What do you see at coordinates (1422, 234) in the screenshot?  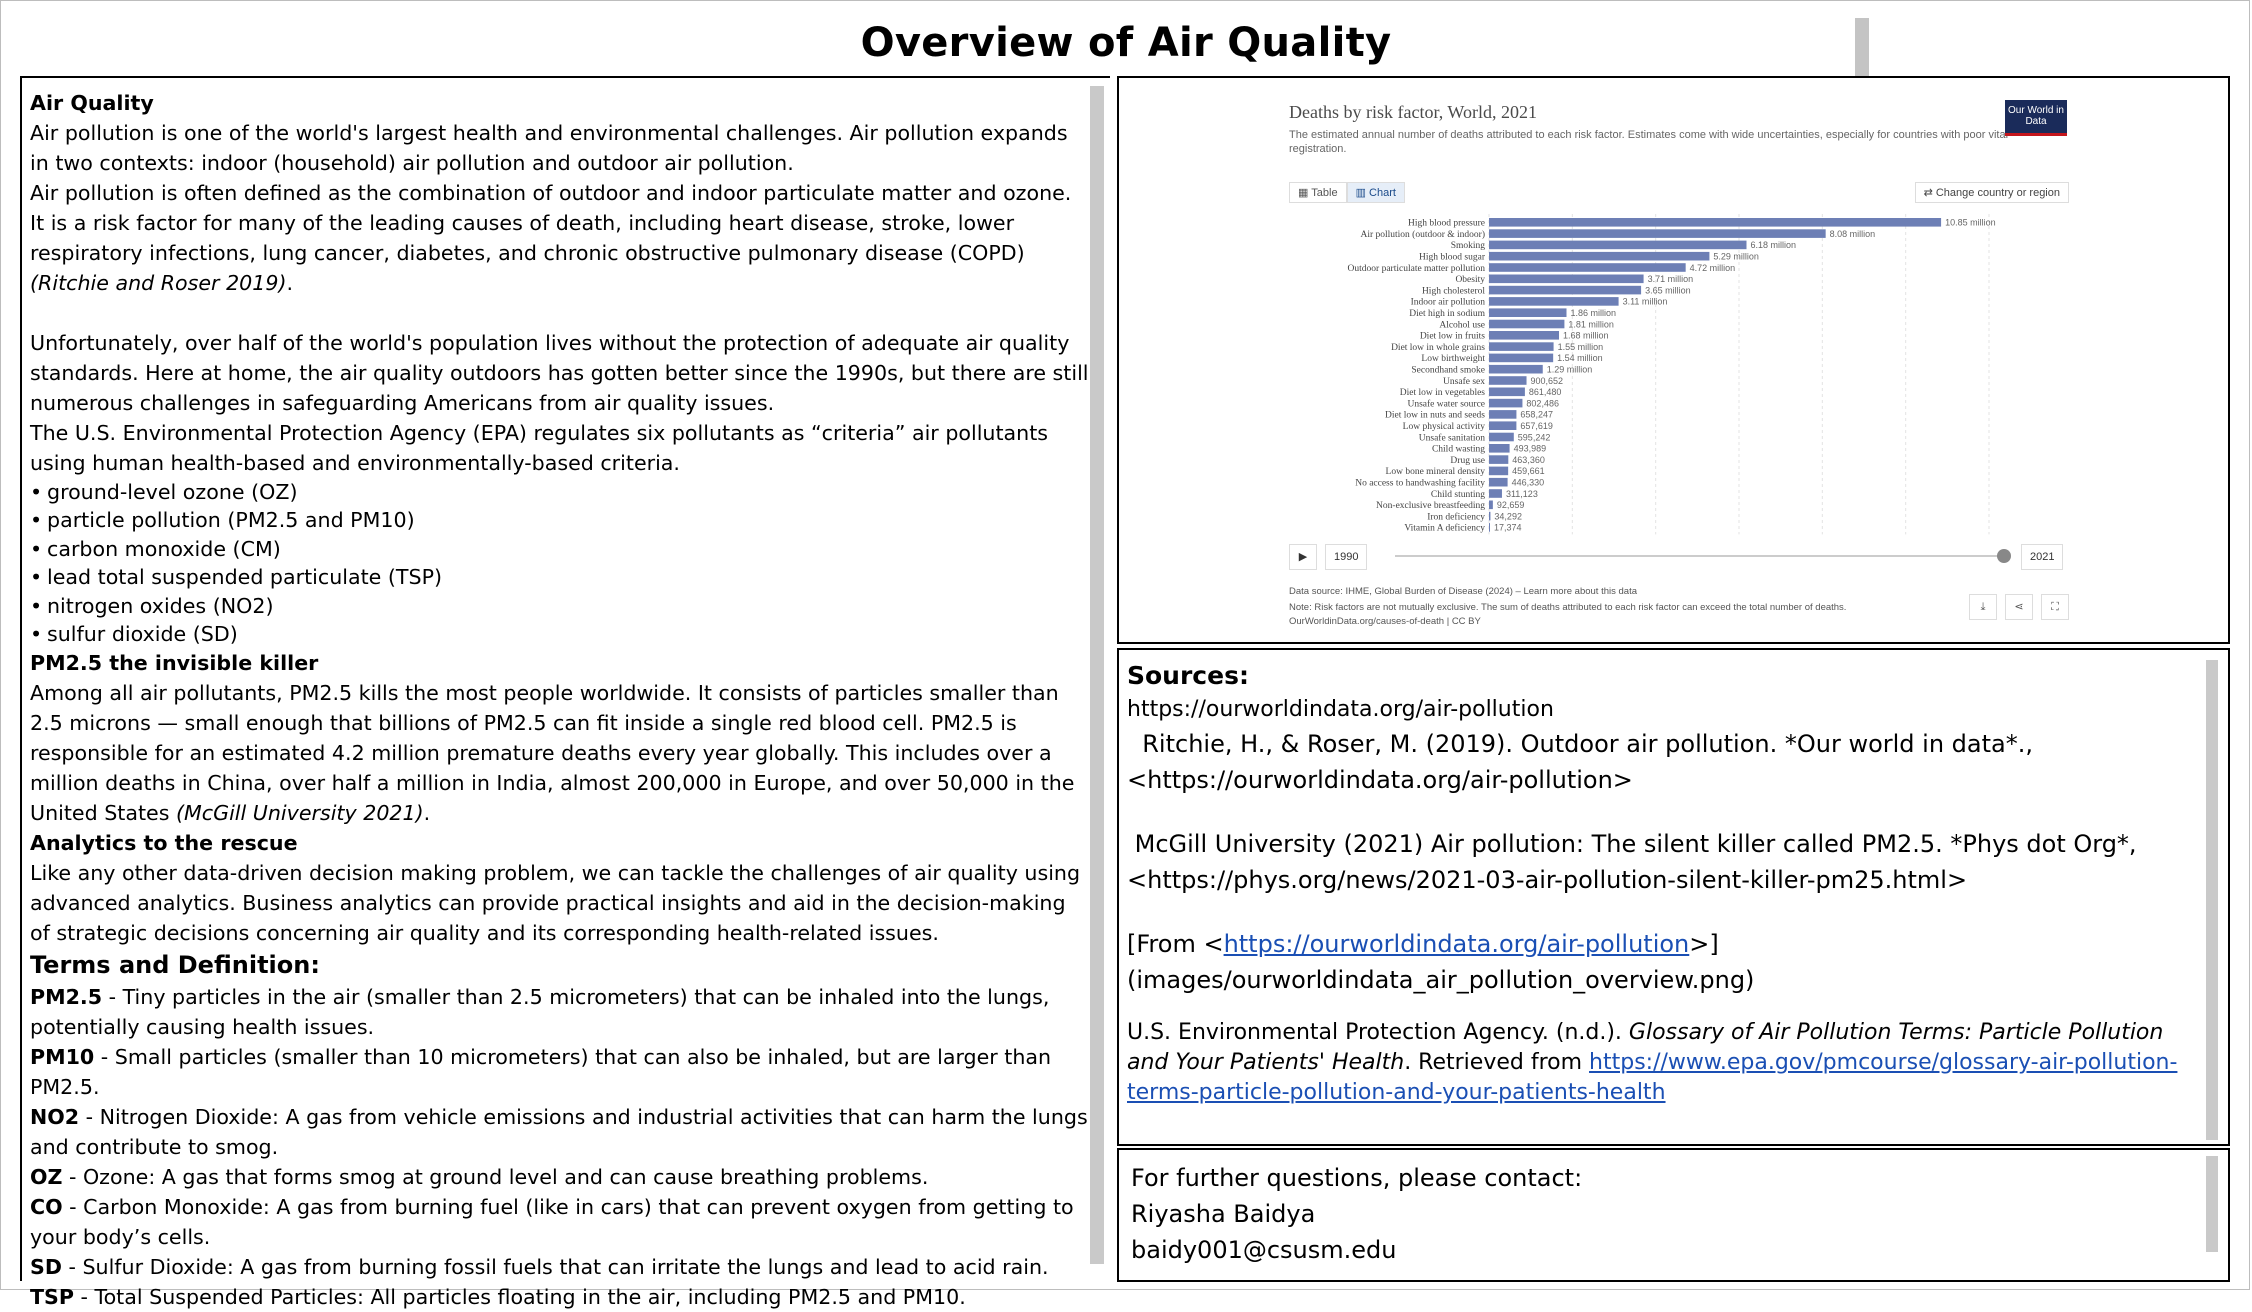 I see `bar-category-label: Air pollution (outdoor & indoor)` at bounding box center [1422, 234].